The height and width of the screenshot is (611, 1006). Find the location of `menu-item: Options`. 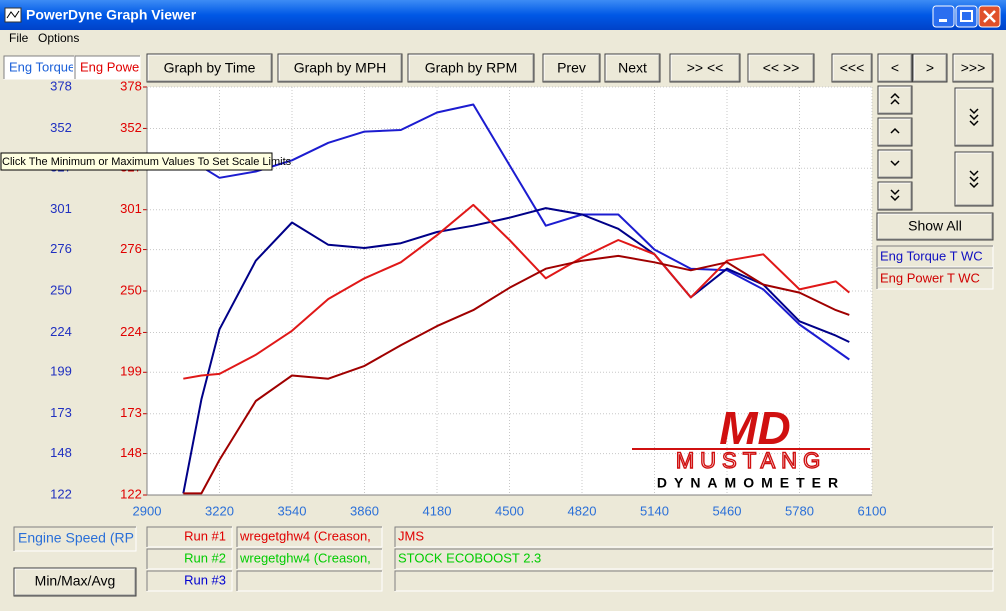

menu-item: Options is located at coordinates (58, 38).